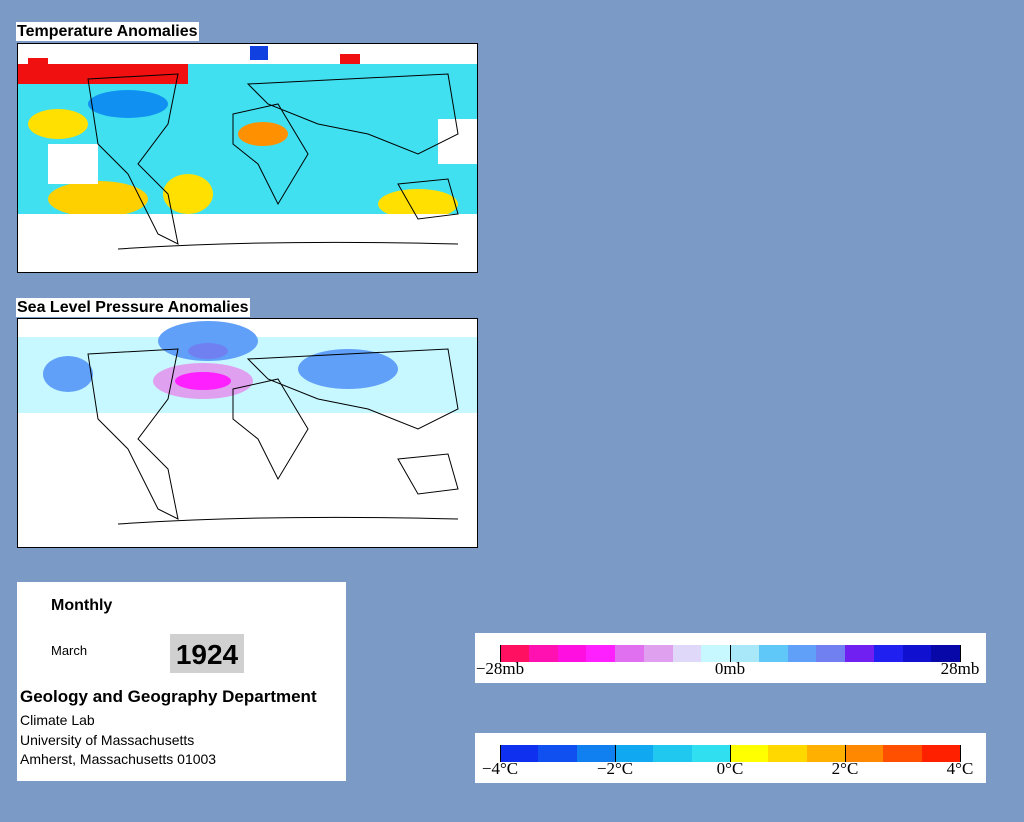  What do you see at coordinates (69, 650) in the screenshot?
I see `month: March` at bounding box center [69, 650].